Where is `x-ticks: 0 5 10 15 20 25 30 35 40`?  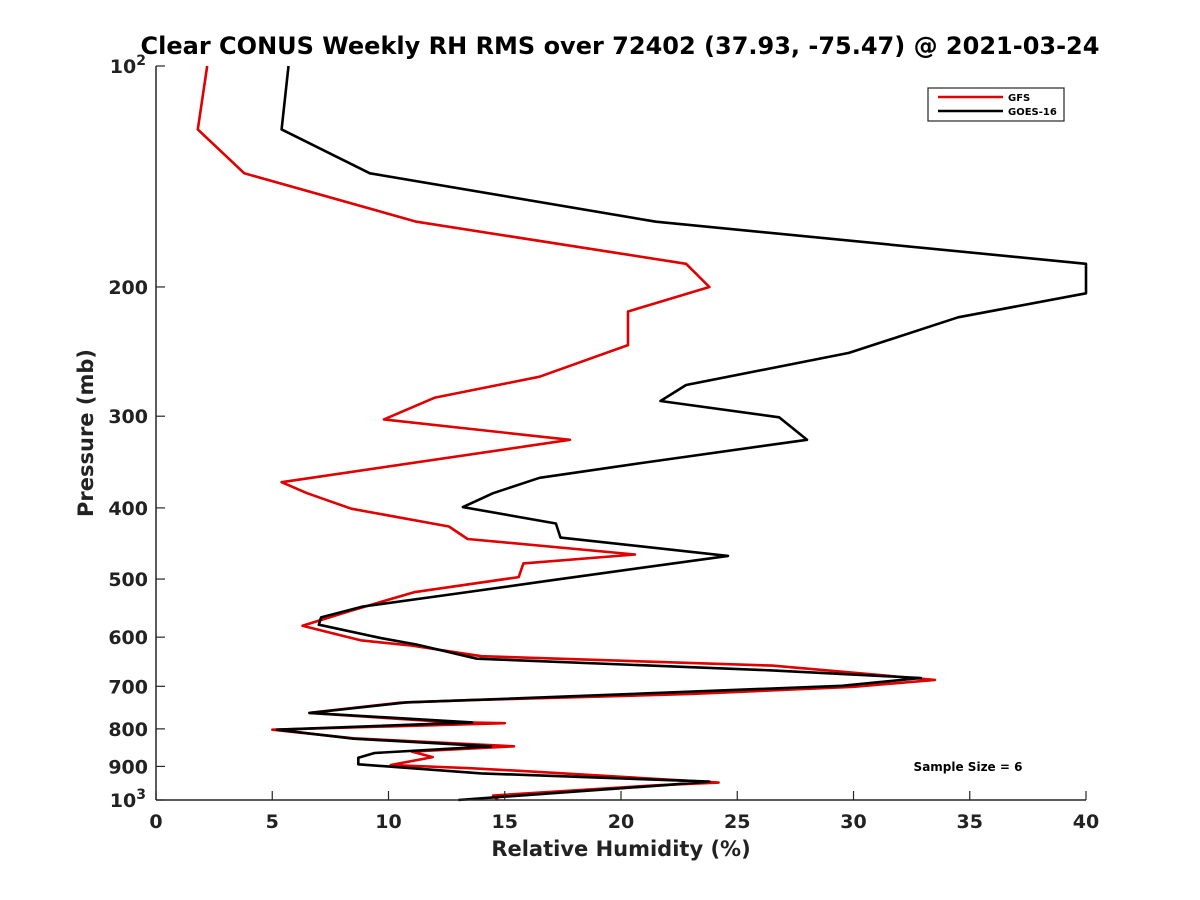 x-ticks: 0 5 10 15 20 25 30 35 40 is located at coordinates (624, 812).